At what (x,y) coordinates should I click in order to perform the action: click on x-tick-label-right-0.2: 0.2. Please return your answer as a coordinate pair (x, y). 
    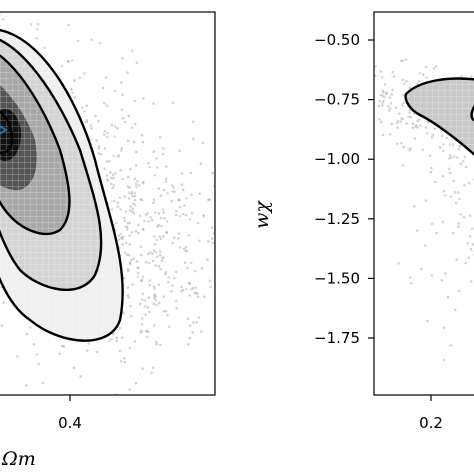
    Looking at the image, I should click on (431, 423).